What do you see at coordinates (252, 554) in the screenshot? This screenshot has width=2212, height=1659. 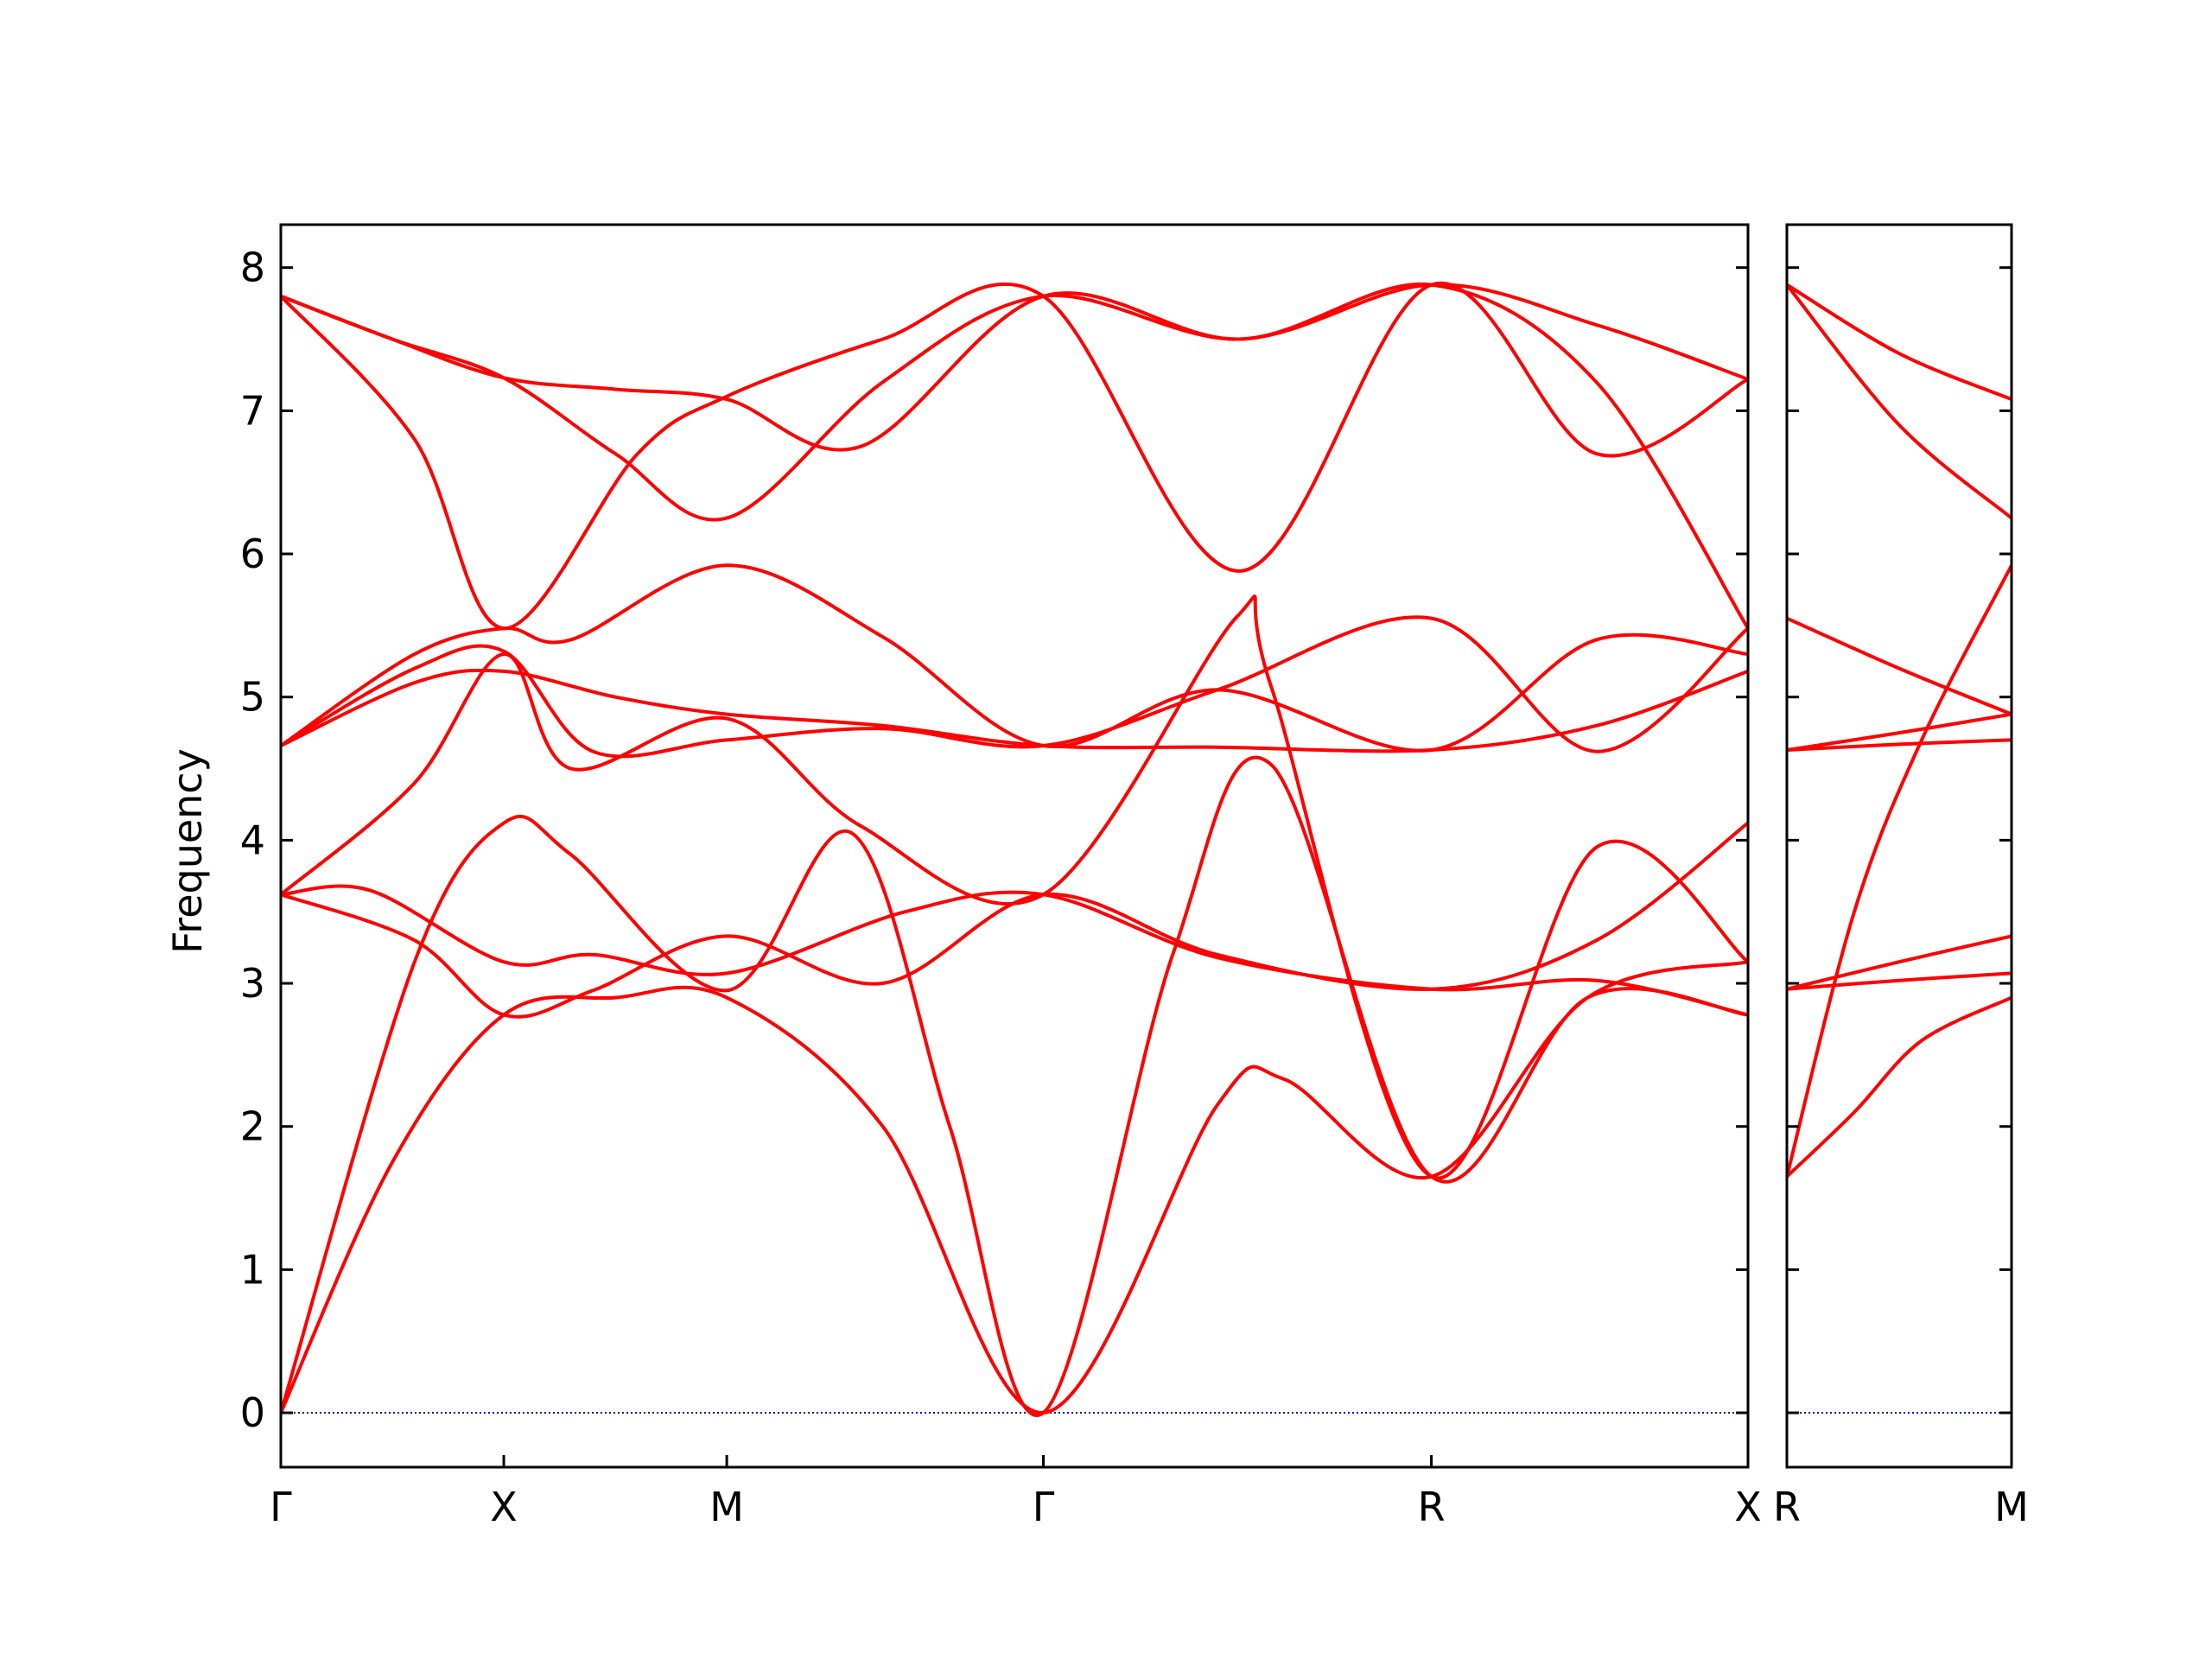 I see `y-tick-label: 6` at bounding box center [252, 554].